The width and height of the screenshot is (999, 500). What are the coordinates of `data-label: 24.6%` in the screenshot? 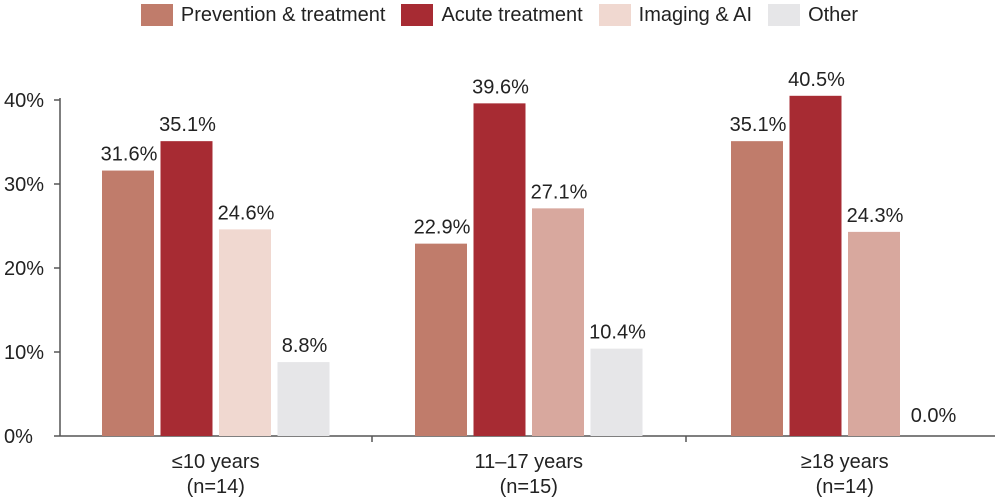 It's located at (246, 213).